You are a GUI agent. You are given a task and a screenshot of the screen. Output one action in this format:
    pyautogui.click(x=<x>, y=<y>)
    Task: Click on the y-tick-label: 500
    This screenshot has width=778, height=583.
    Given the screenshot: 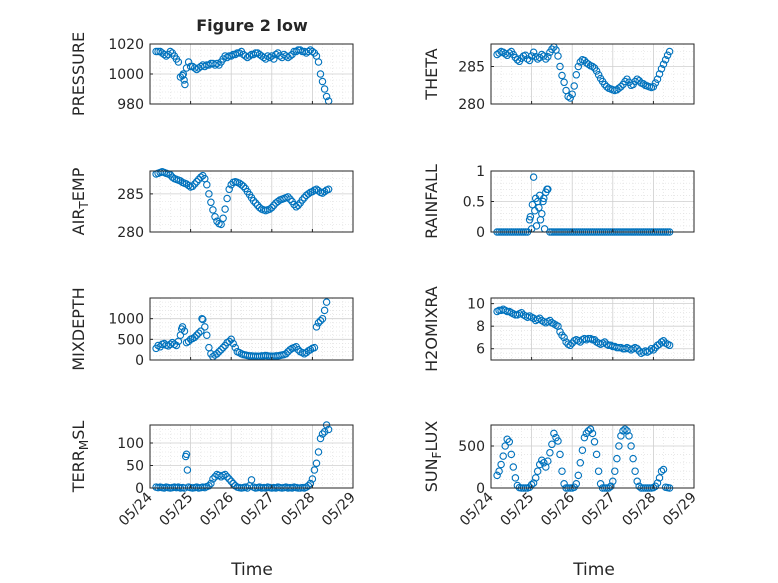 What is the action you would take?
    pyautogui.click(x=130, y=340)
    